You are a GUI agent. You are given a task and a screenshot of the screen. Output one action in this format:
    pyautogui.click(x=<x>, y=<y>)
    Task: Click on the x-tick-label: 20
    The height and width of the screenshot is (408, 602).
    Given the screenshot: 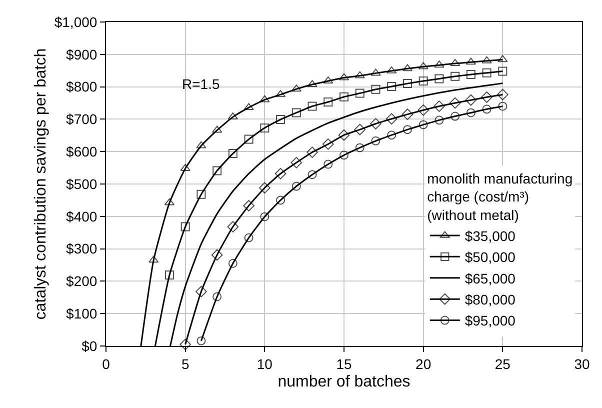 What is the action you would take?
    pyautogui.click(x=424, y=364)
    